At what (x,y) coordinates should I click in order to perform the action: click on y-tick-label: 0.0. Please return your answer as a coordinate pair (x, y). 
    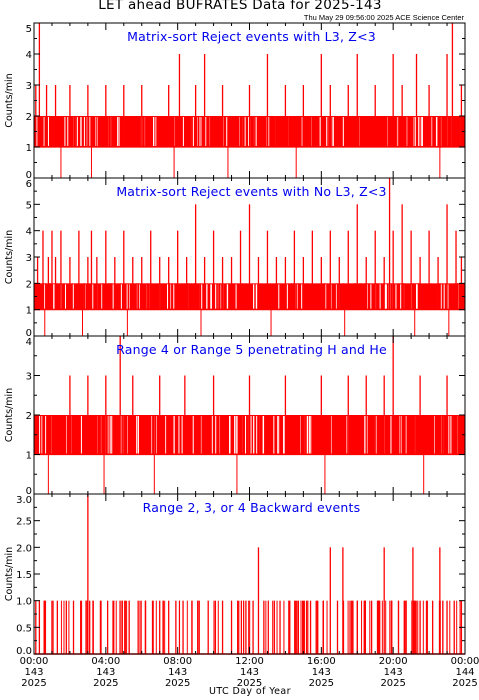
    Looking at the image, I should click on (24, 651).